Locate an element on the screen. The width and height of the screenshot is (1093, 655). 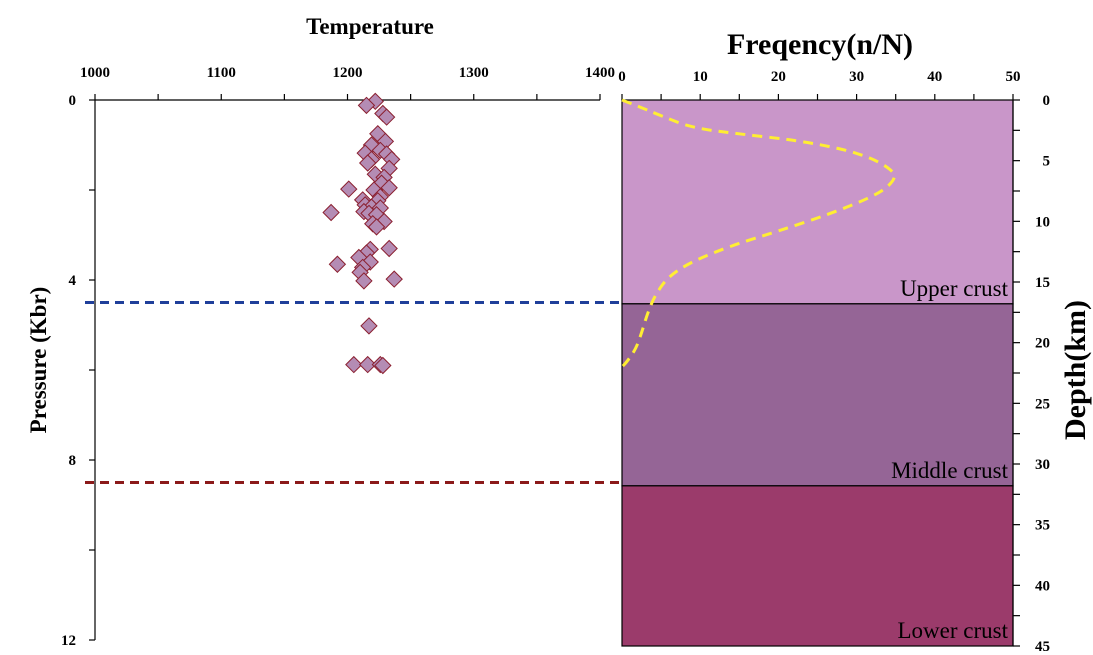
crust-layer-label: Upper crust is located at coordinates (954, 288).